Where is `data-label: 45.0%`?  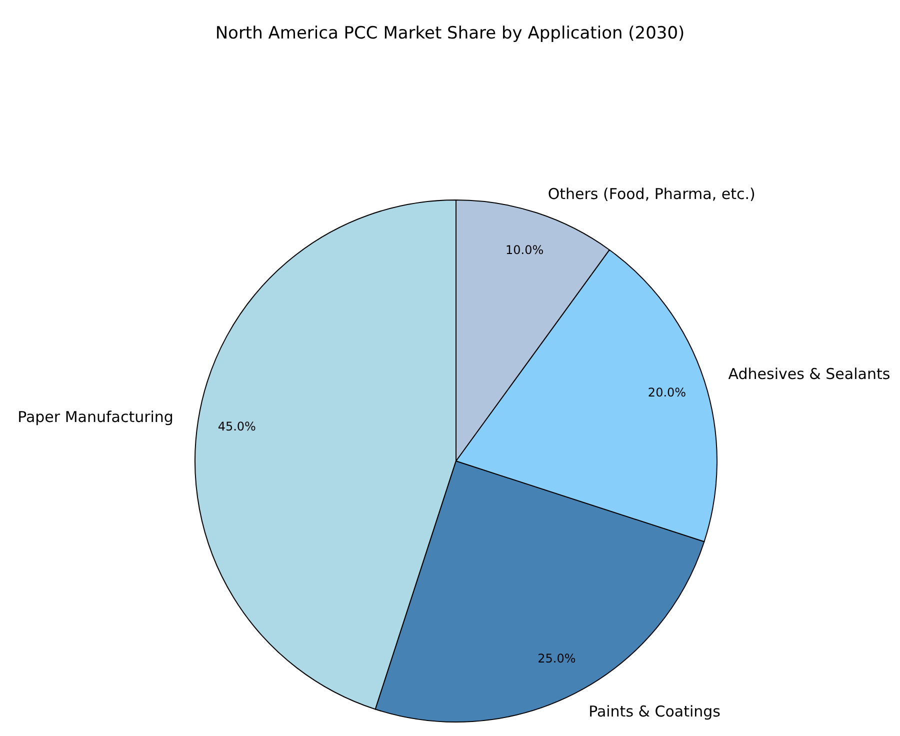 data-label: 45.0% is located at coordinates (237, 426).